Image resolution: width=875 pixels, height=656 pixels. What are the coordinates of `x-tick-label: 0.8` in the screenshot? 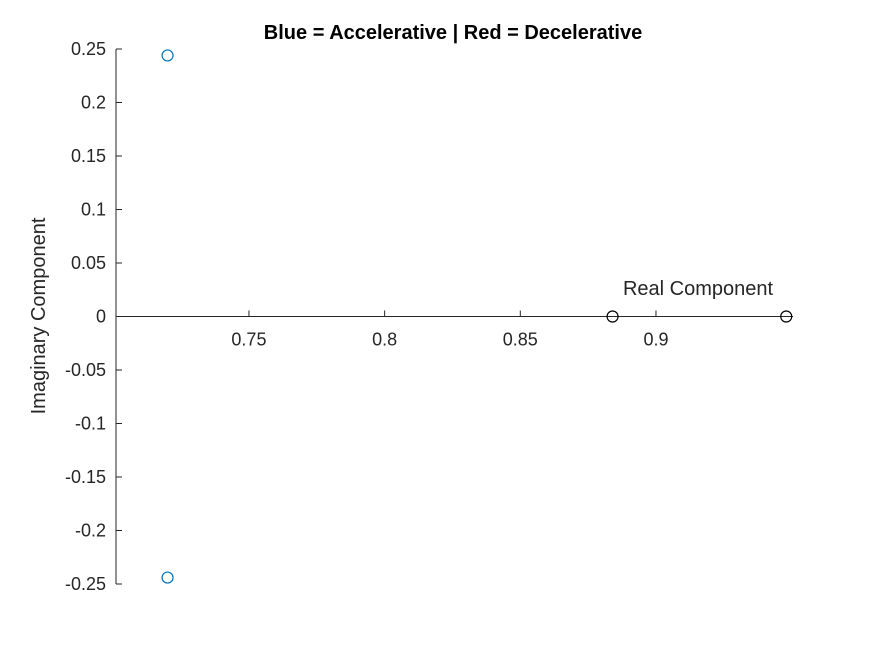 It's located at (384, 340).